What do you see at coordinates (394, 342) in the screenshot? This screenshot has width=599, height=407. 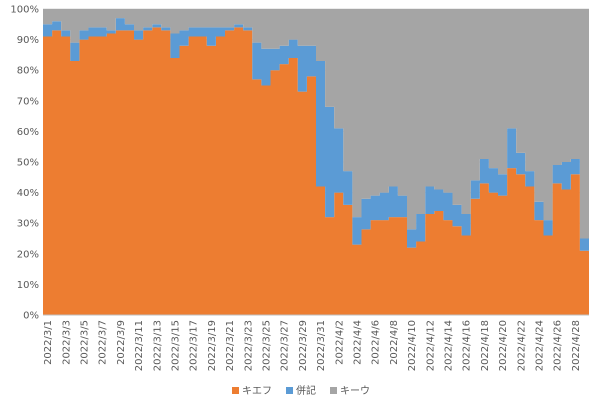 I see `x-tick-label: 2022/4/8` at bounding box center [394, 342].